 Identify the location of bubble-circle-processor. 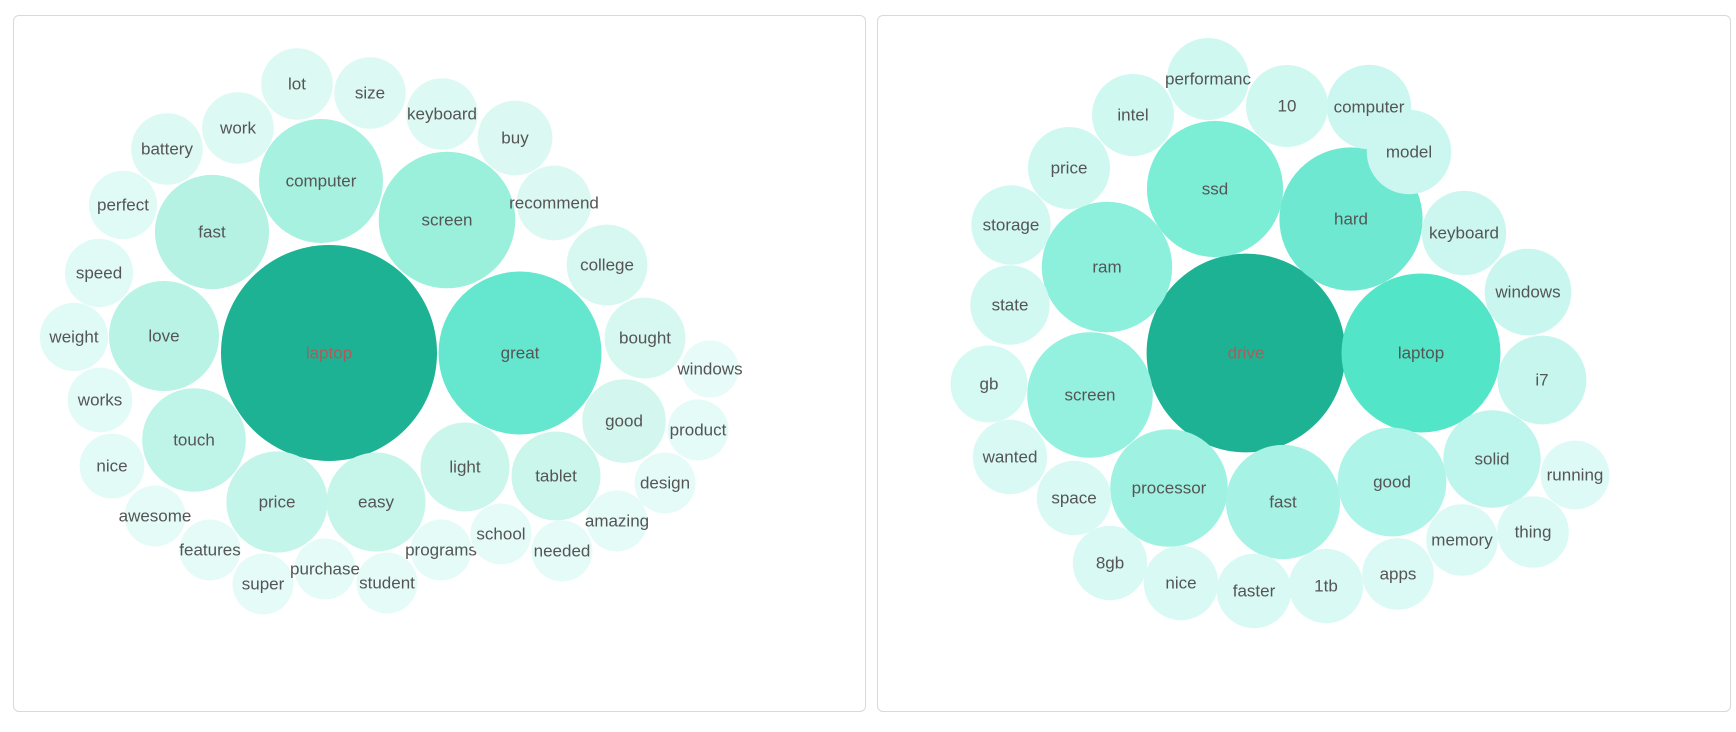
(1169, 488).